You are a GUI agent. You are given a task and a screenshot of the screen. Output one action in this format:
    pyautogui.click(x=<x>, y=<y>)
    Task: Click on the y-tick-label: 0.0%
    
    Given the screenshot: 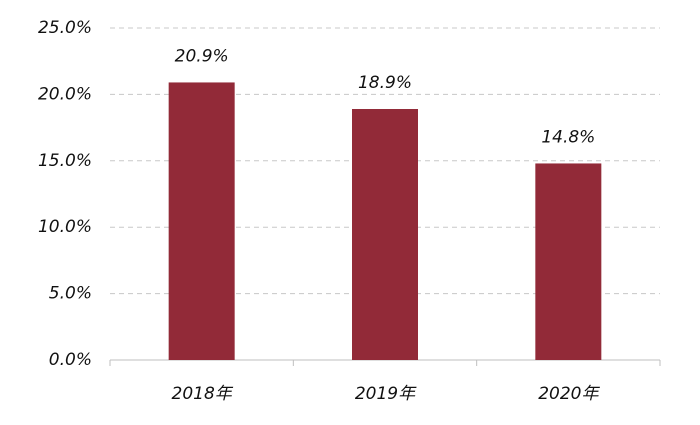 What is the action you would take?
    pyautogui.click(x=70, y=360)
    